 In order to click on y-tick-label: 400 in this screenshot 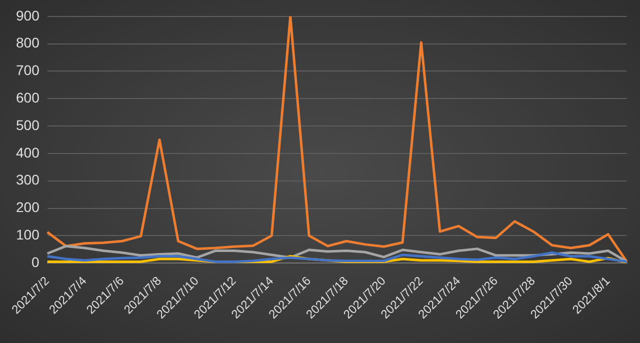, I will do `click(28, 152)`.